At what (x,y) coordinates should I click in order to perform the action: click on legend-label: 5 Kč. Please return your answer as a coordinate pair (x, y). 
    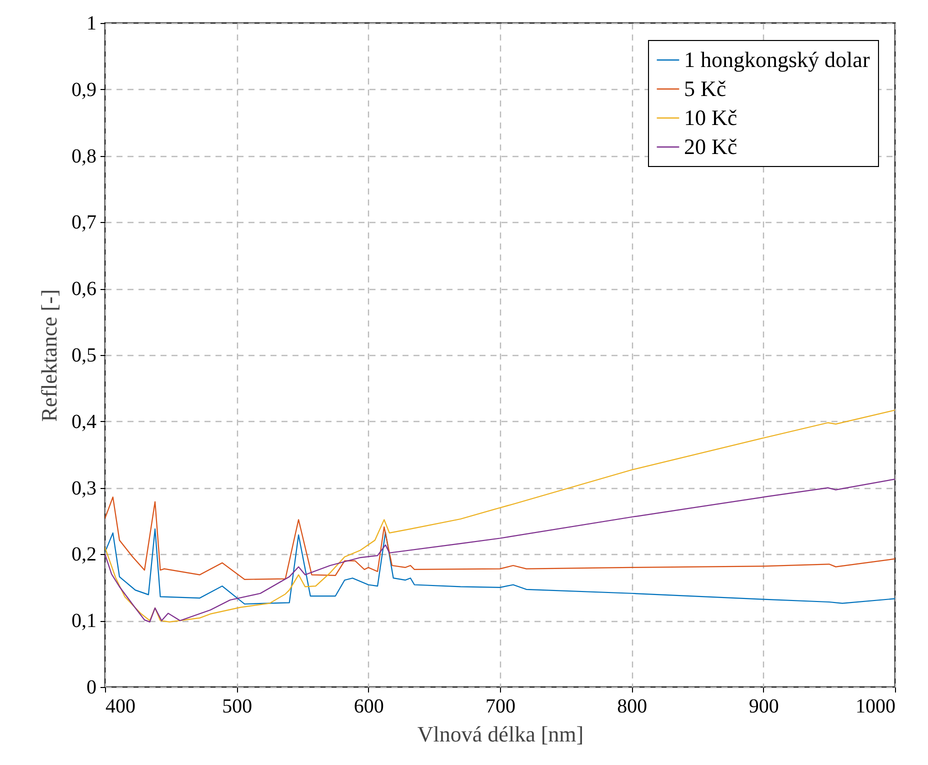
    Looking at the image, I should click on (705, 88).